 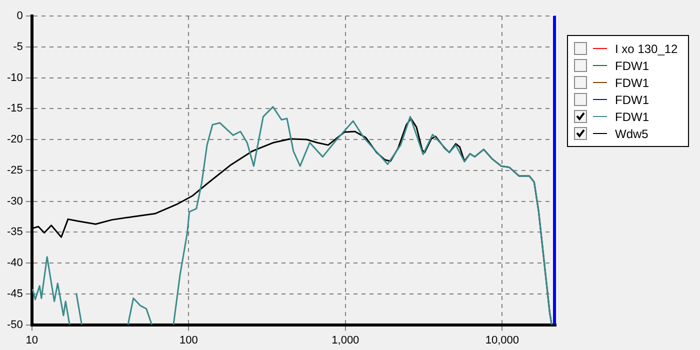 What do you see at coordinates (631, 133) in the screenshot?
I see `legend-label: Wdw5` at bounding box center [631, 133].